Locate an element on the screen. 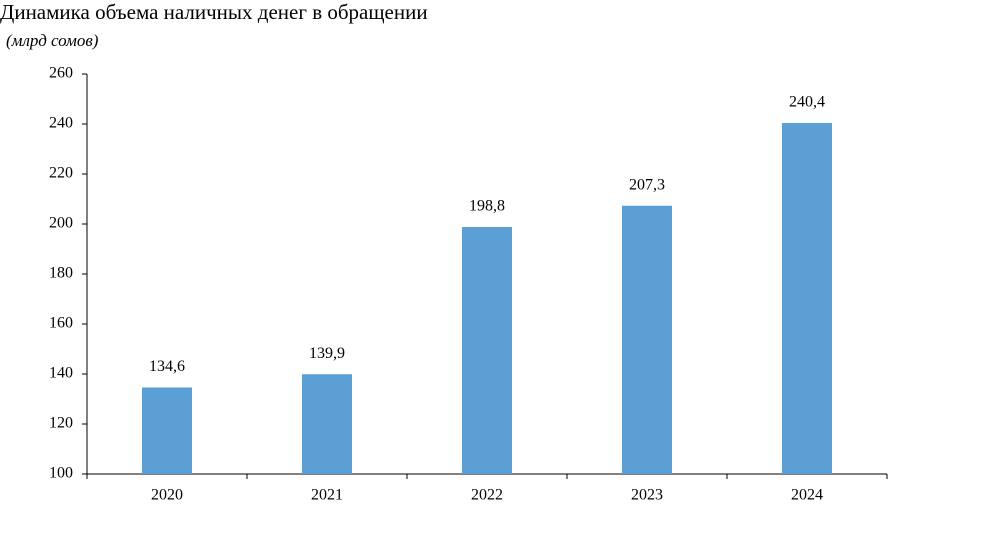 The width and height of the screenshot is (1000, 554). data-label: 139,9 is located at coordinates (327, 353).